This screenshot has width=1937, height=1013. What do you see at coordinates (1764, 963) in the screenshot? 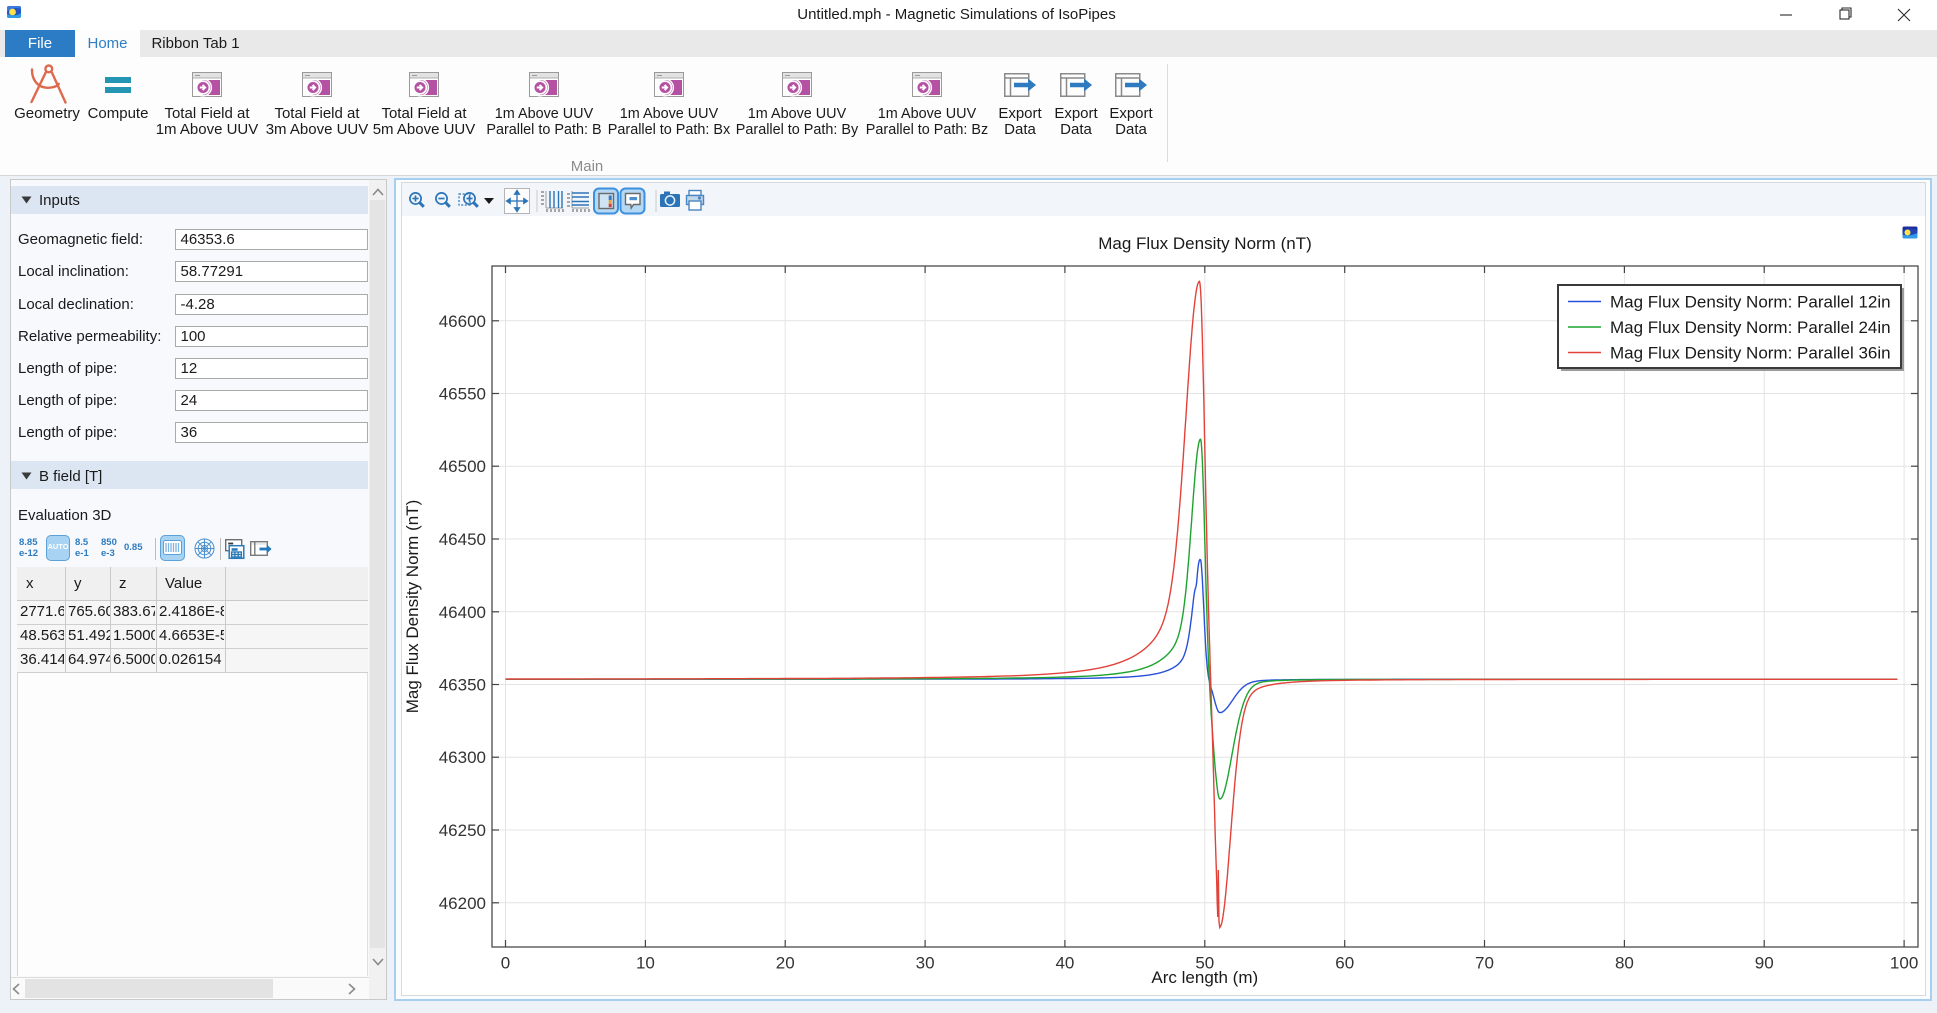
I see `svg-text: 90` at bounding box center [1764, 963].